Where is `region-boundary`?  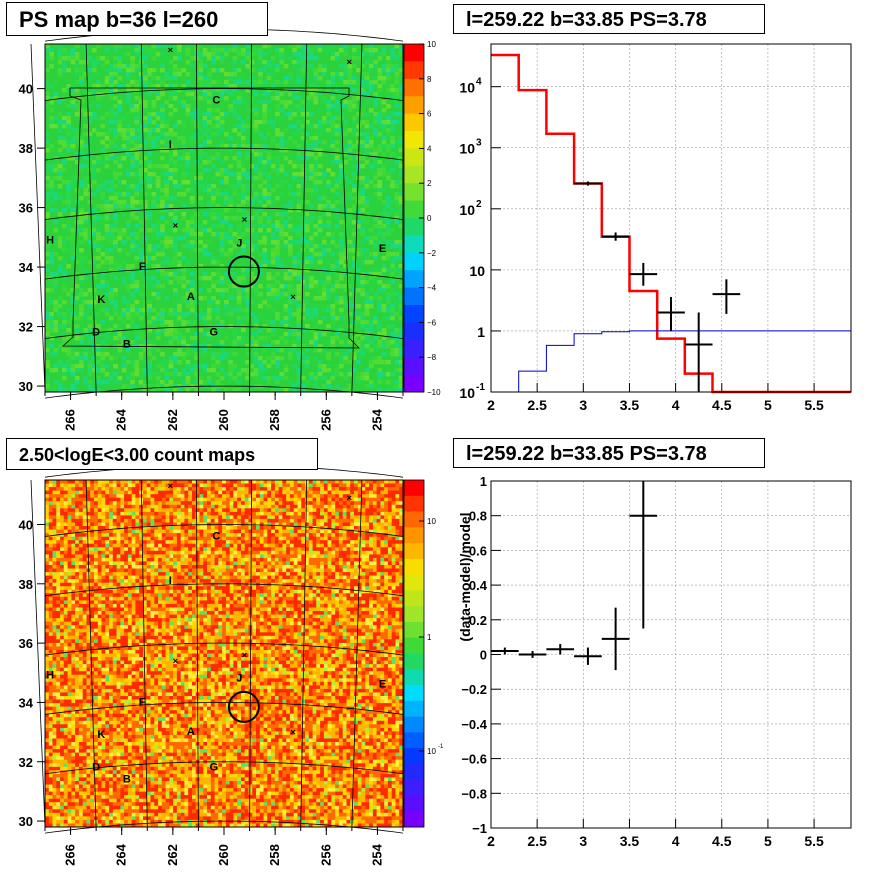 region-boundary is located at coordinates (210, 218).